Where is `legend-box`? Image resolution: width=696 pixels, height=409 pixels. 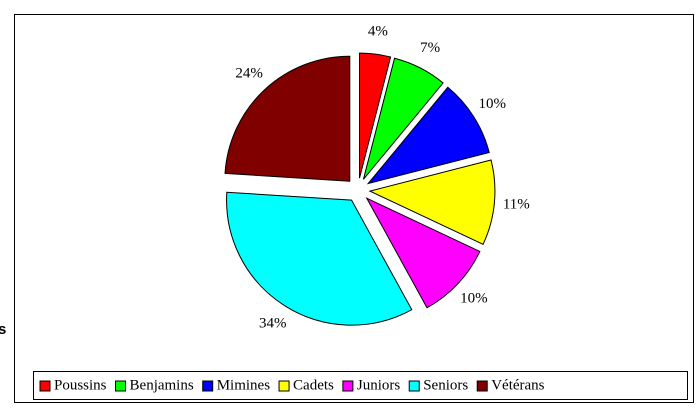 legend-box is located at coordinates (360, 385).